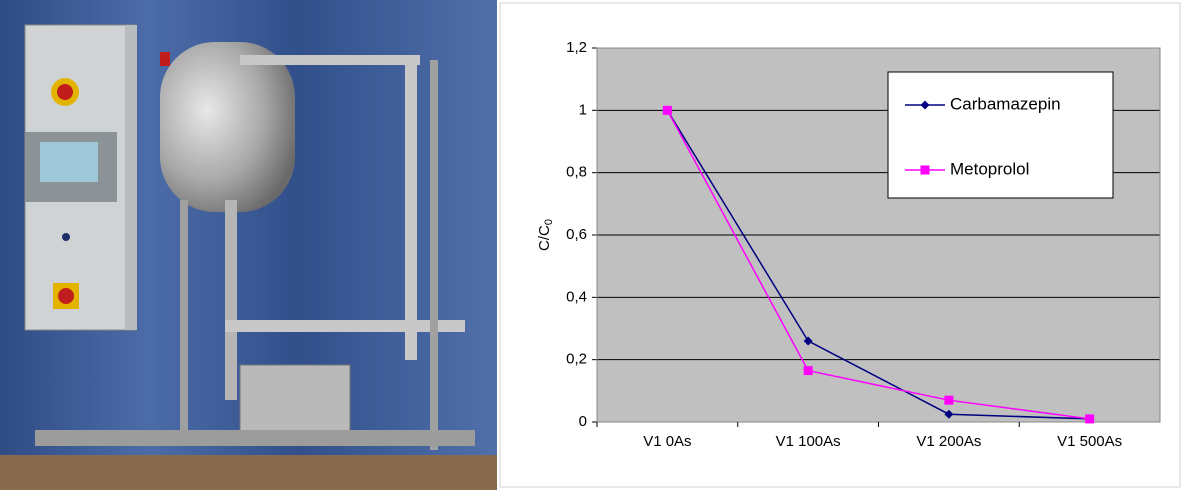 This screenshot has width=1184, height=490. Describe the element at coordinates (583, 109) in the screenshot. I see `y-tick-label: 1` at that location.